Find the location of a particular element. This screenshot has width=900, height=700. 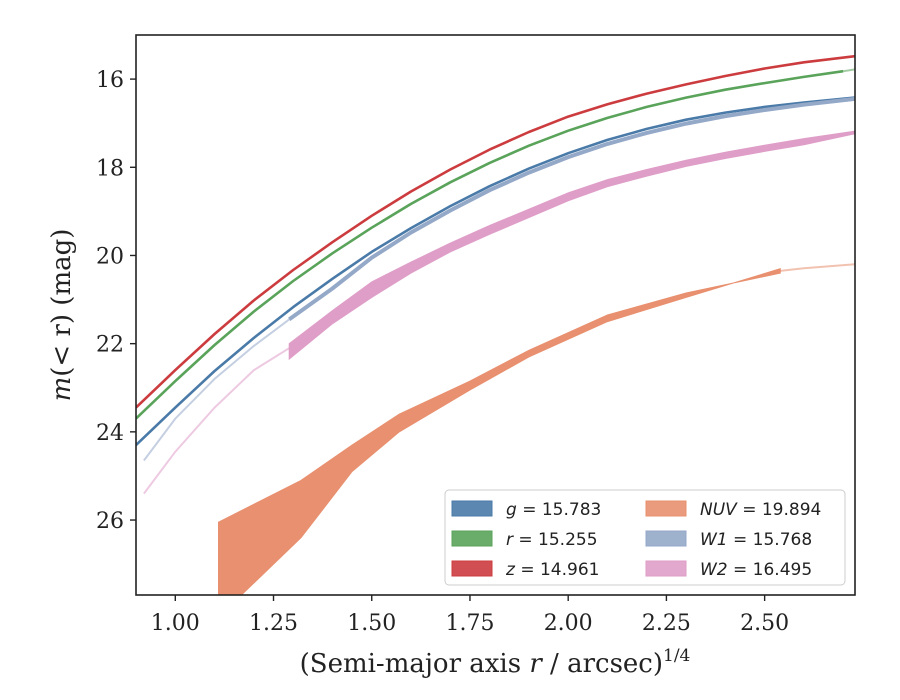

y-tick-label: 16 is located at coordinates (110, 80).